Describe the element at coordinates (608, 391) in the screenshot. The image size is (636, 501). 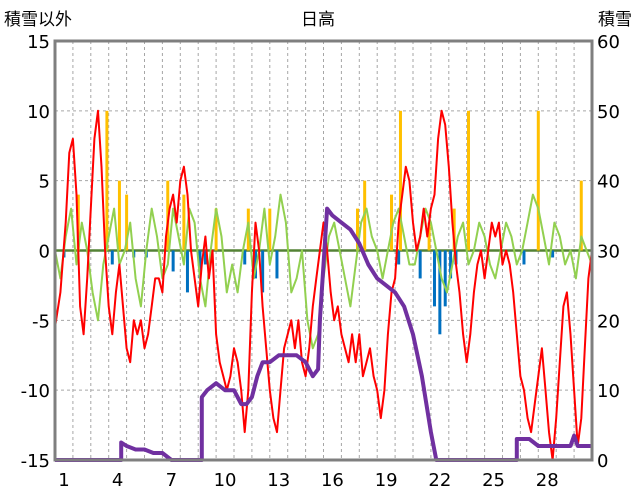
I see `right-tick-label: 10` at that location.